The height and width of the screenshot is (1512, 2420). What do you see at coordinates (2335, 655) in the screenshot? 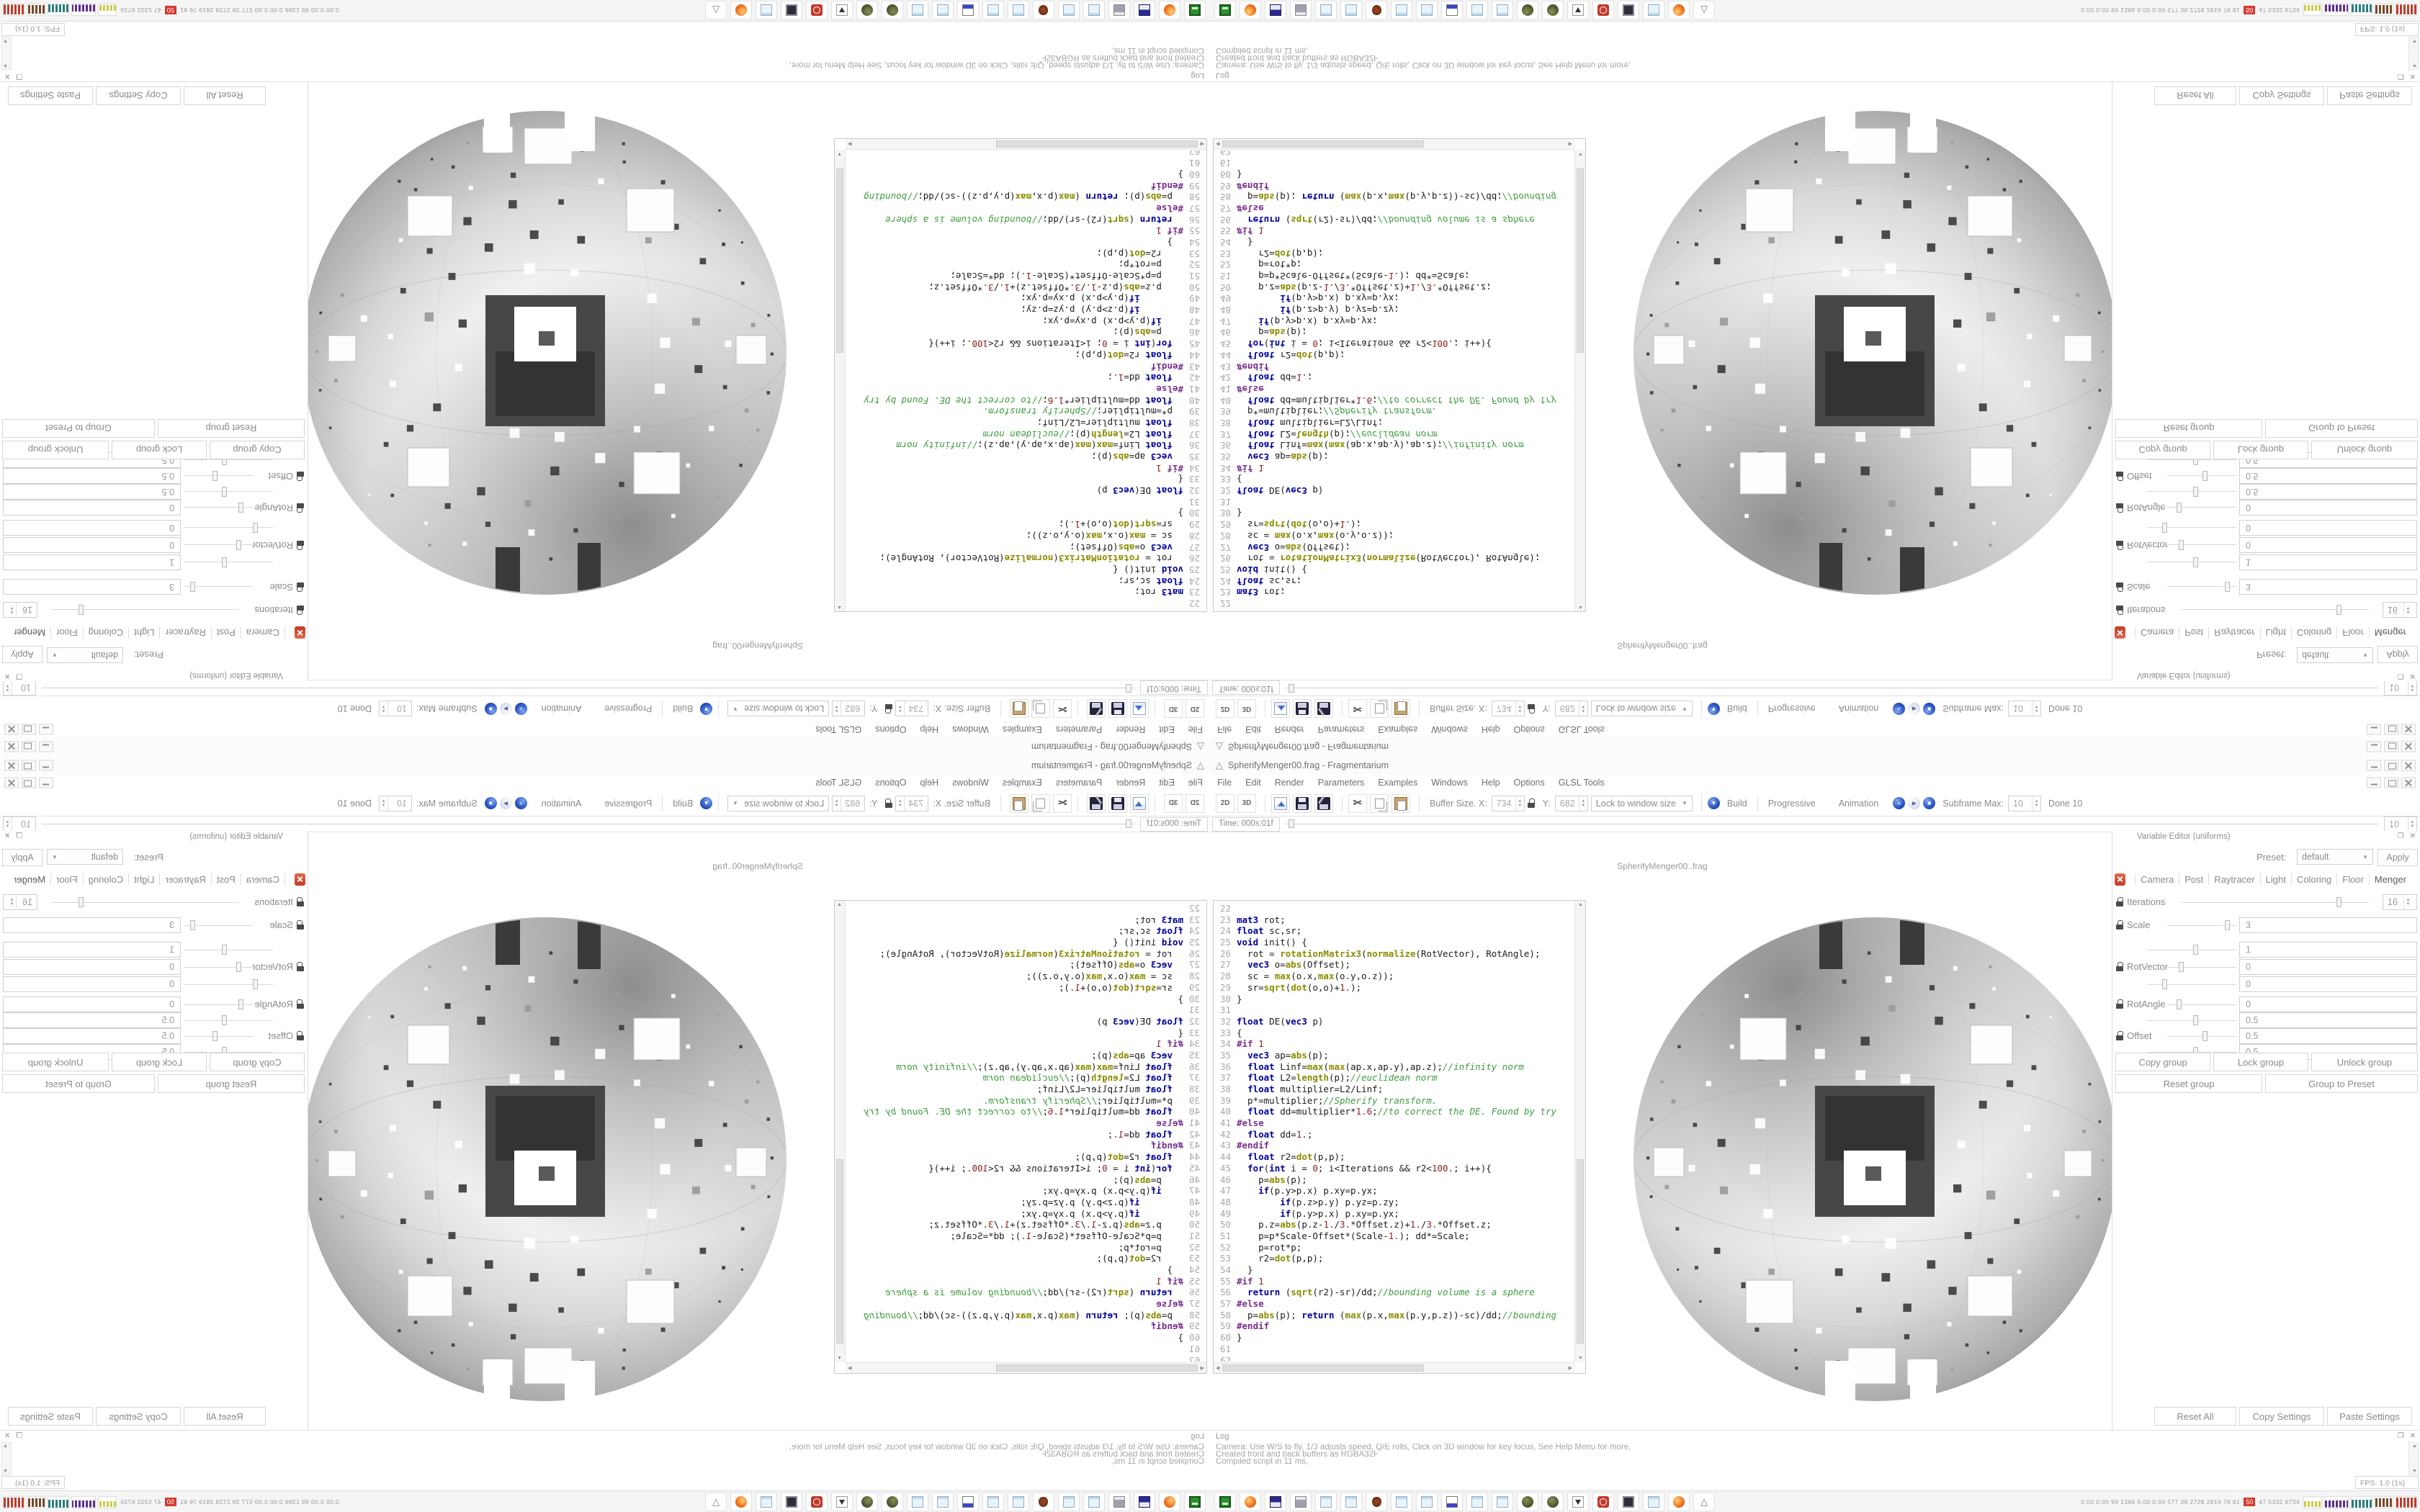
I see `preset-dropdown: default ▼` at bounding box center [2335, 655].